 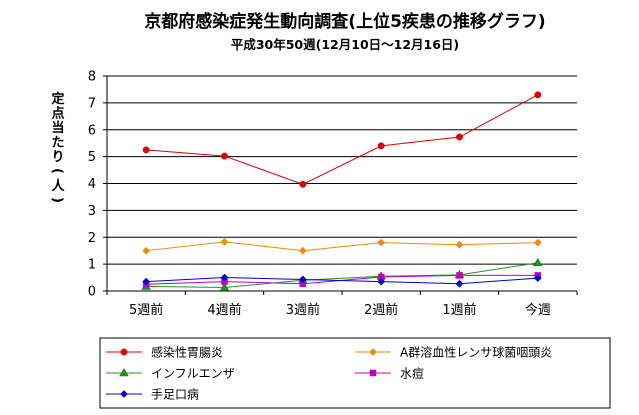 I want to click on y-axis-label-char: た, so click(x=57, y=143).